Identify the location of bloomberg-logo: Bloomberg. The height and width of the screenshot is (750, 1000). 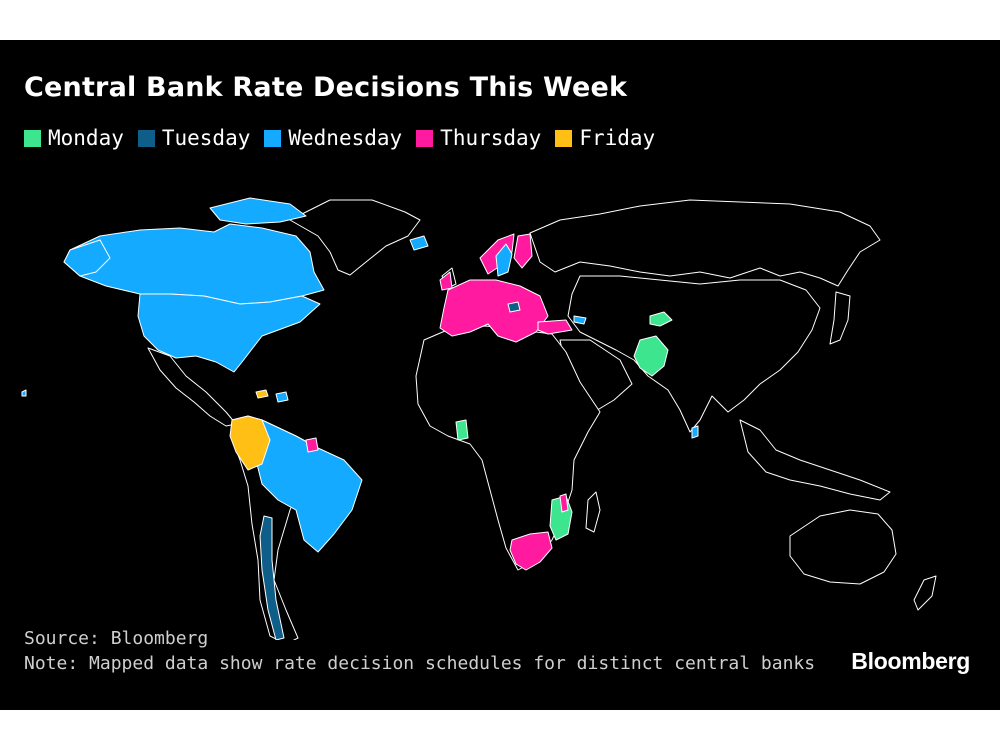
(910, 661).